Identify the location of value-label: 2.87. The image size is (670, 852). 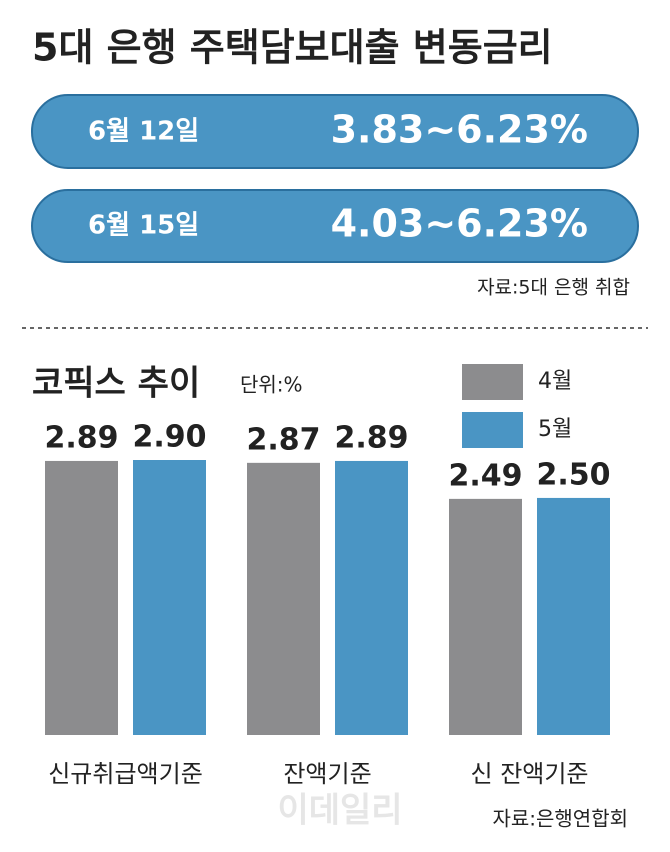
(283, 439).